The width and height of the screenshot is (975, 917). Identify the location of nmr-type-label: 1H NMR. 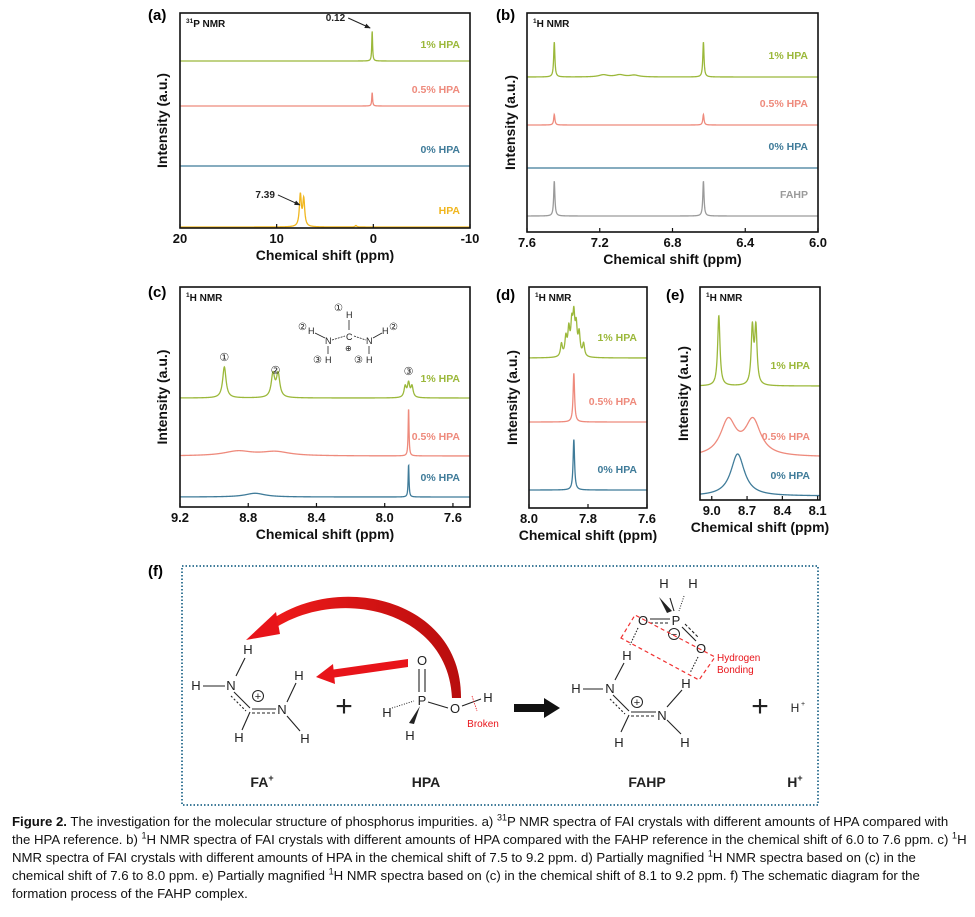
(551, 24).